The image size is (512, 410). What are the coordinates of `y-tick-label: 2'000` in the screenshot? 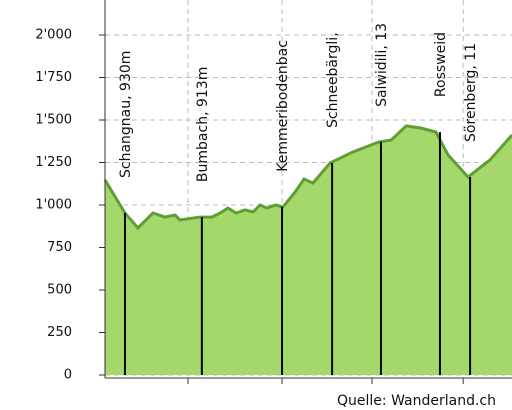 It's located at (53, 35).